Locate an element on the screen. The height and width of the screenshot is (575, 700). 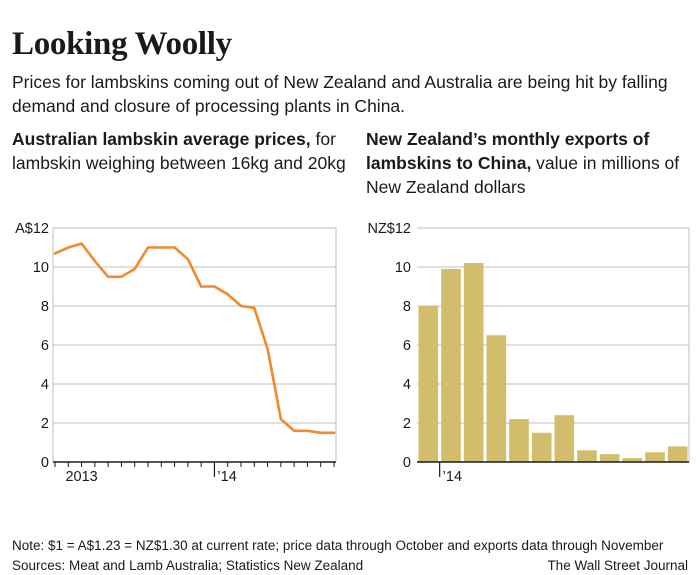
publisher-credit: The Wall Street Journal is located at coordinates (617, 565).